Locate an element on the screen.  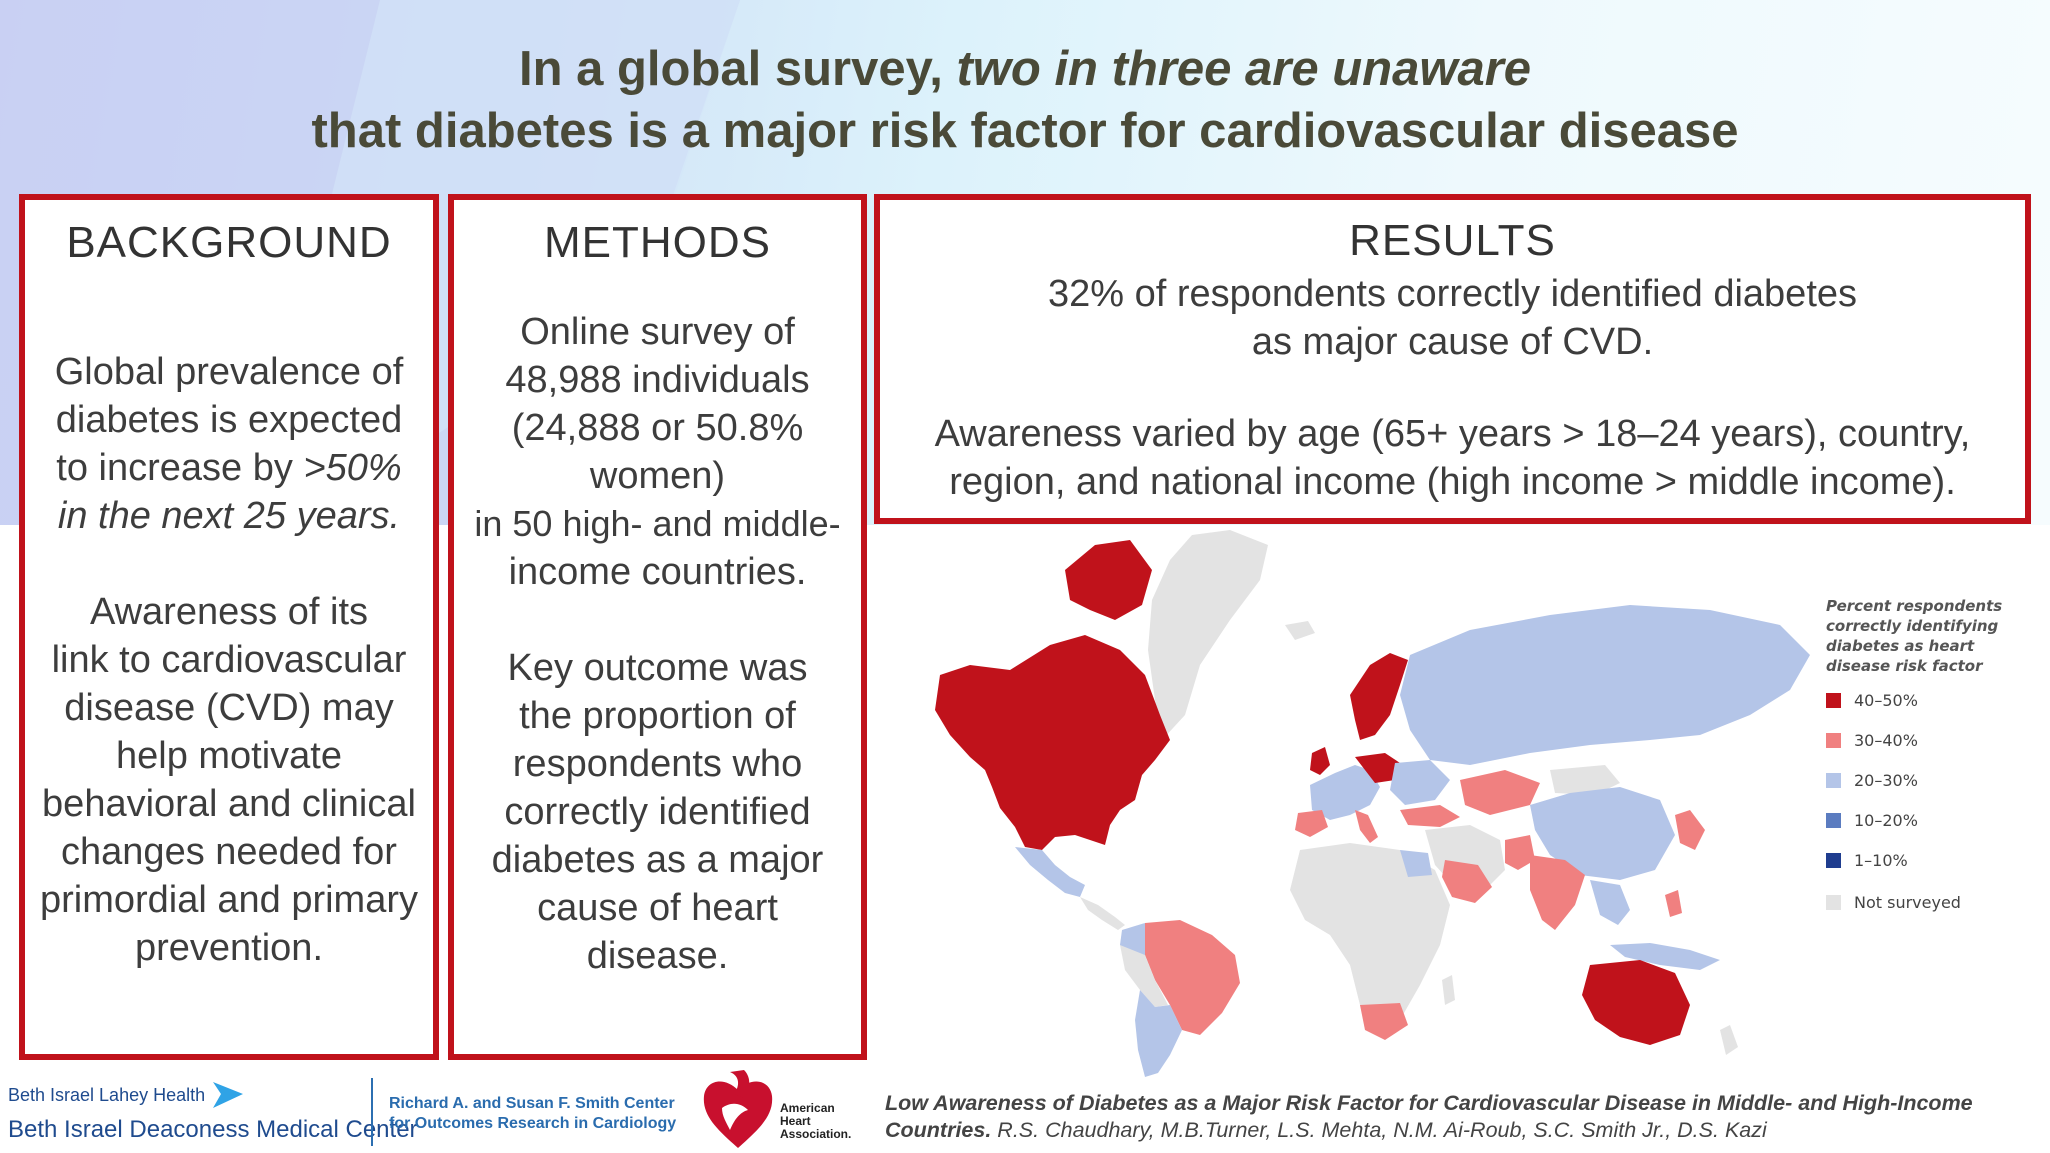
background-p2-line: changes needed for is located at coordinates (229, 852).